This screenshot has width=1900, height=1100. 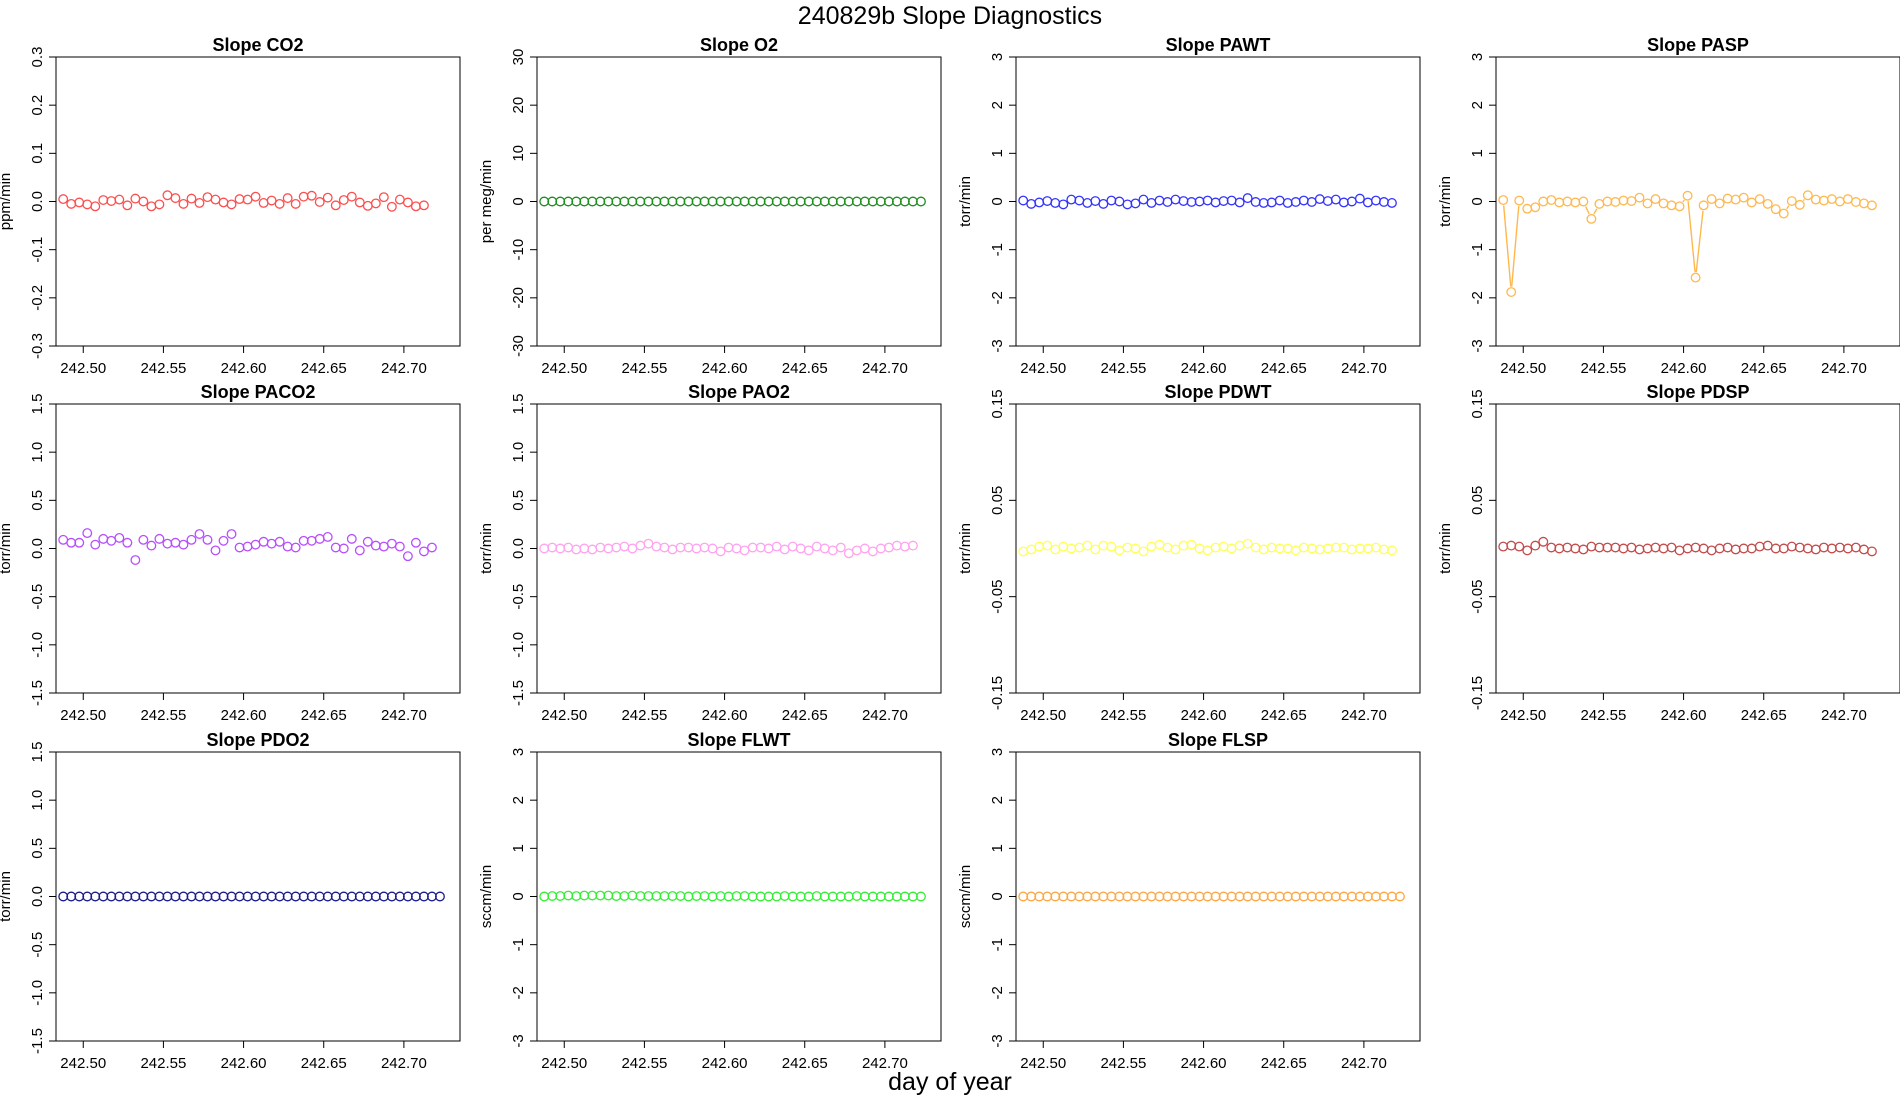 I want to click on x-tick-label: 242.65, so click(x=1284, y=1063).